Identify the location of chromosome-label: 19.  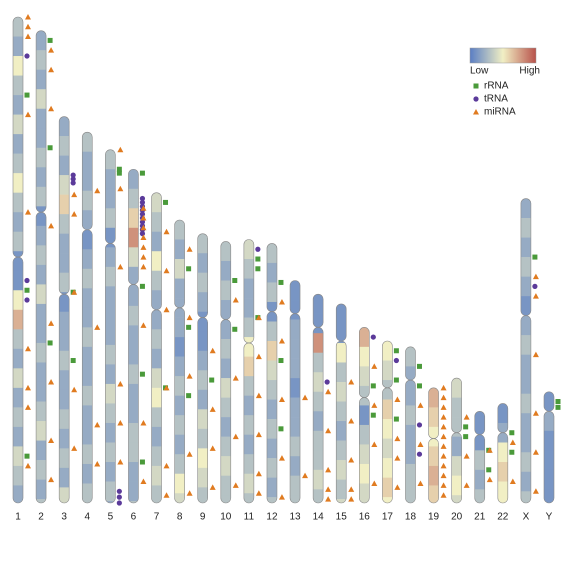
(434, 517).